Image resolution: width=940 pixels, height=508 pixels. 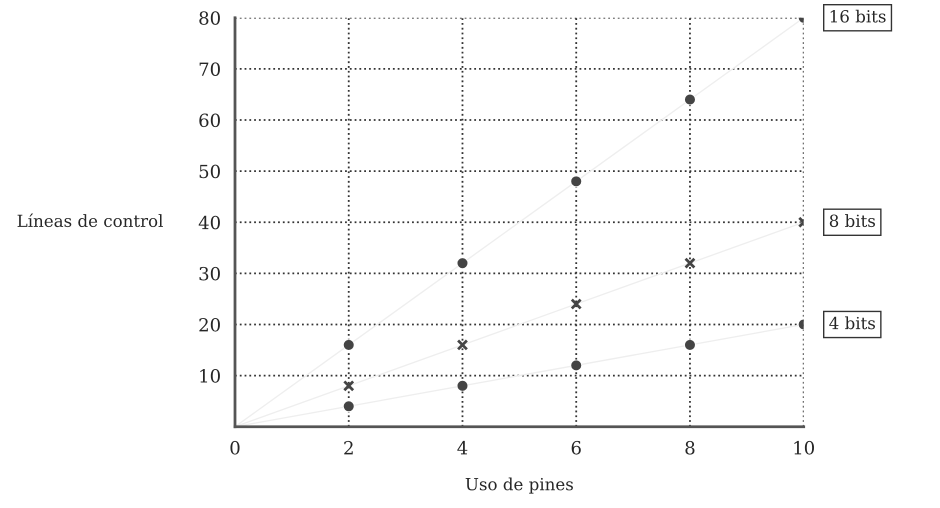 I want to click on y-axis-title: Líneas de control, so click(x=90, y=221).